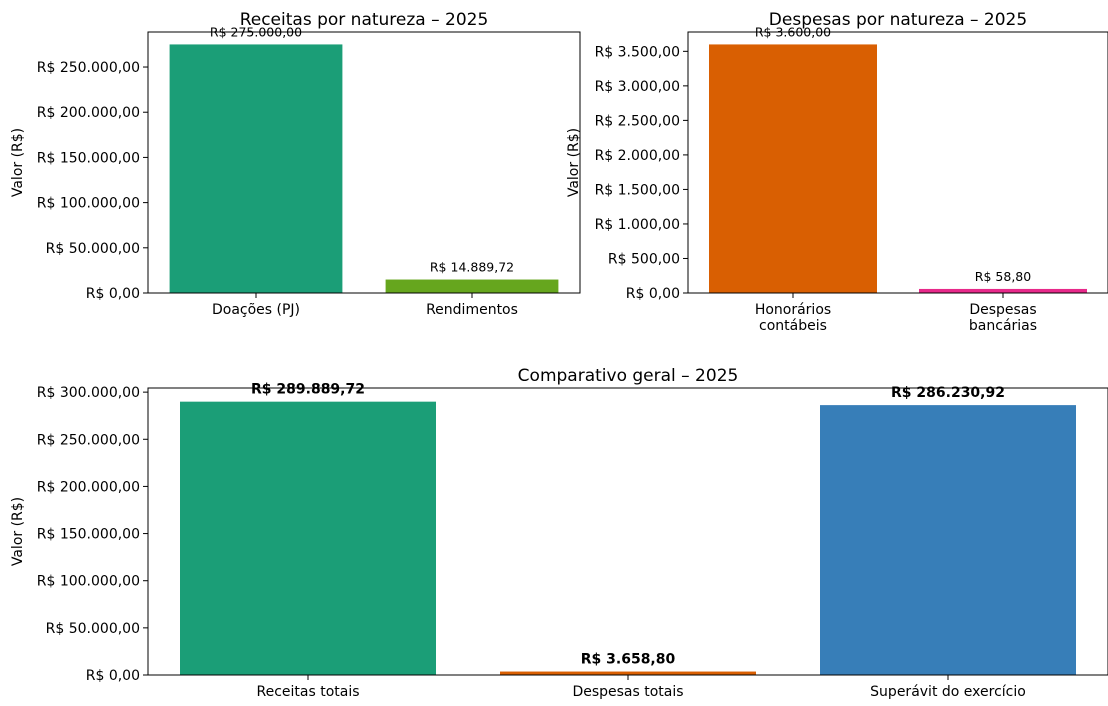 Image resolution: width=1108 pixels, height=706 pixels. I want to click on x-tick-label-3-1: Receitas totais, so click(307, 692).